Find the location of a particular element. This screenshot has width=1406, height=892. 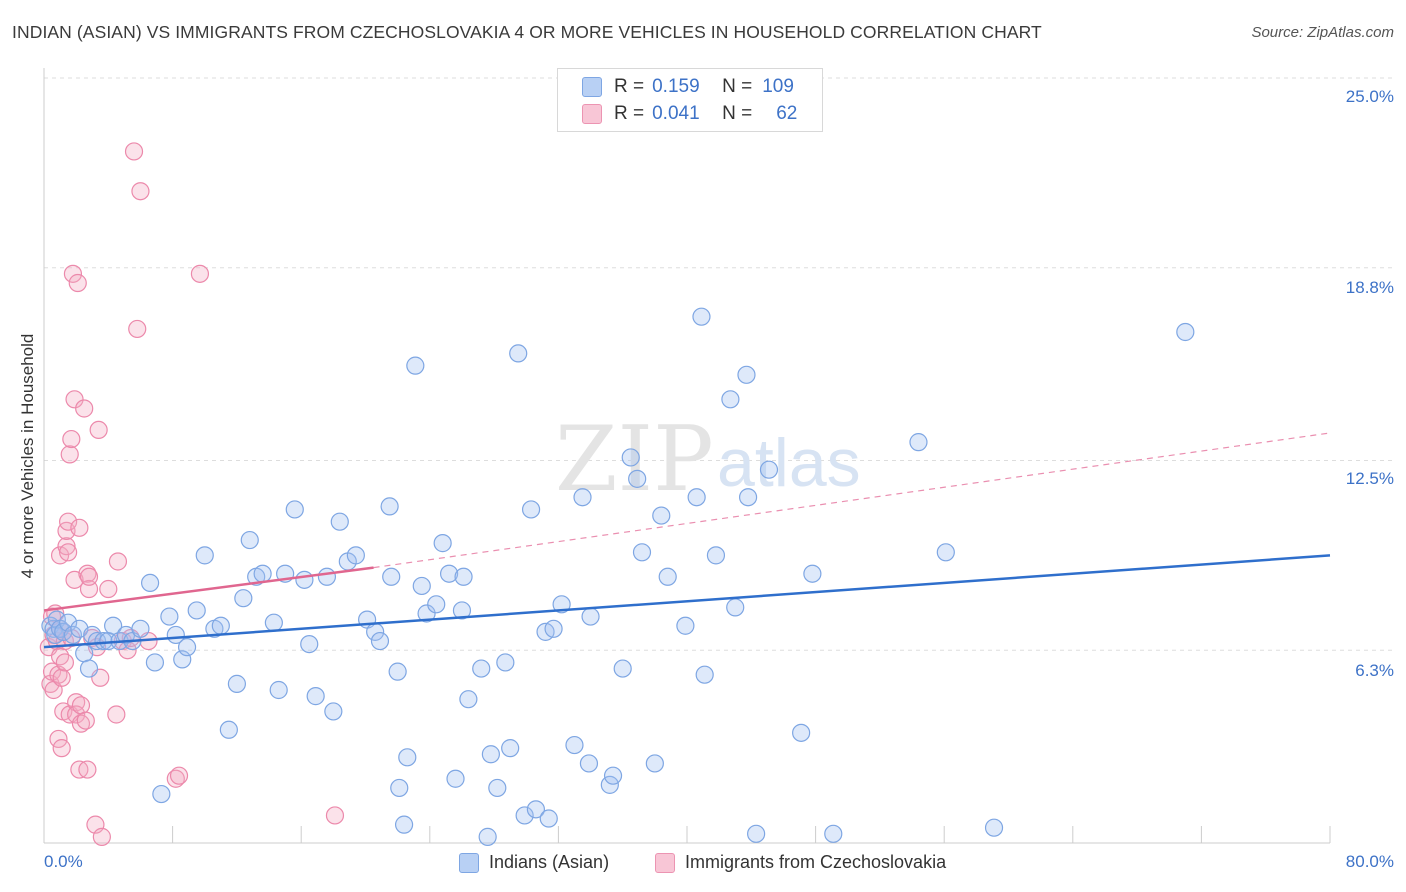

legend-n-value: 62 is located at coordinates (787, 113).